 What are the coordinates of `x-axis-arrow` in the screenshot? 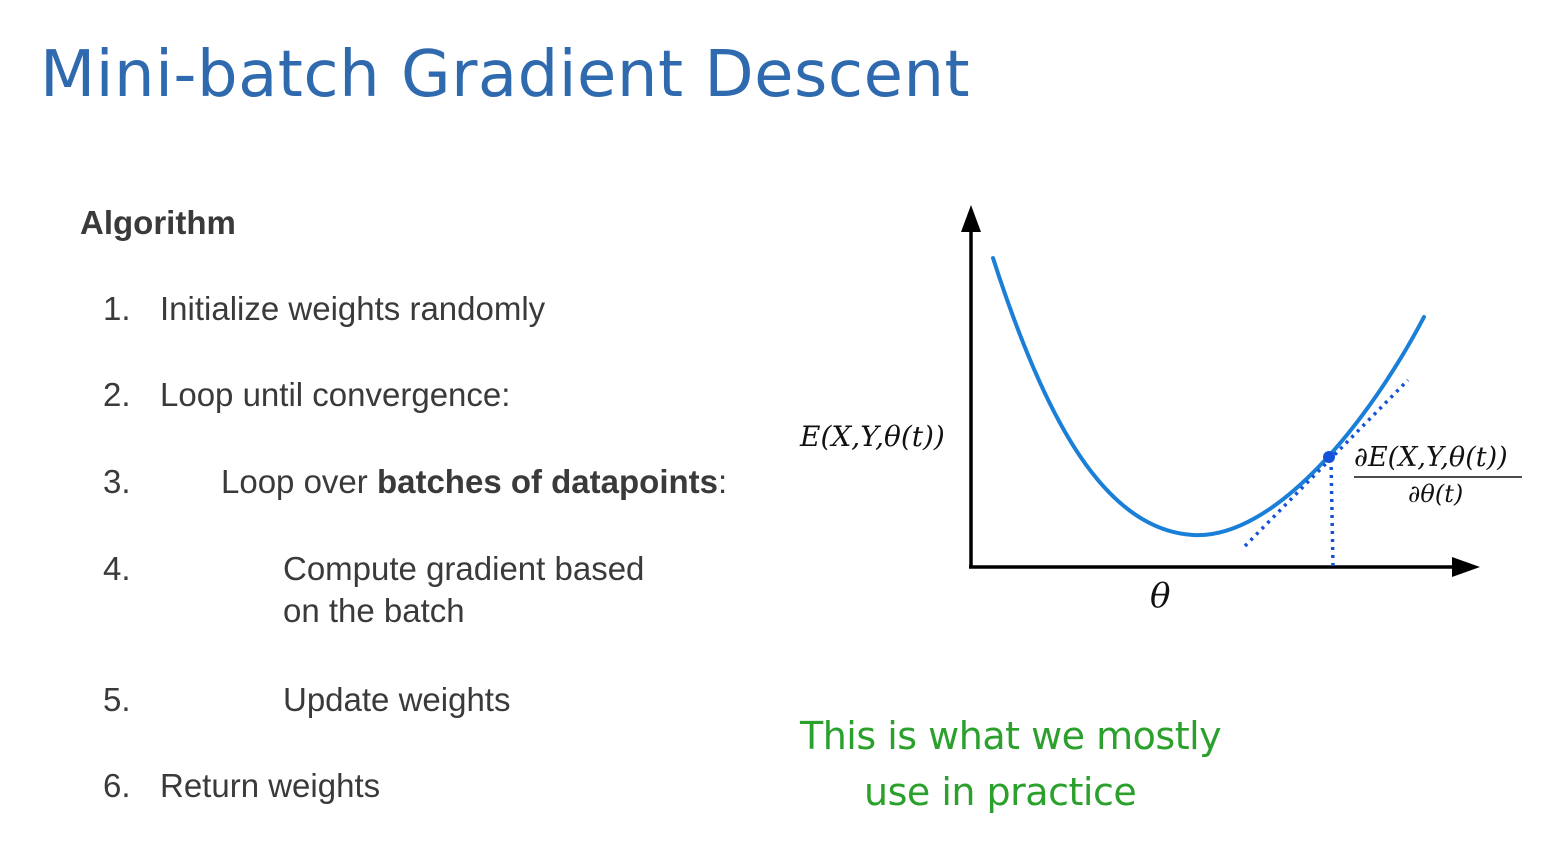 It's located at (1466, 567).